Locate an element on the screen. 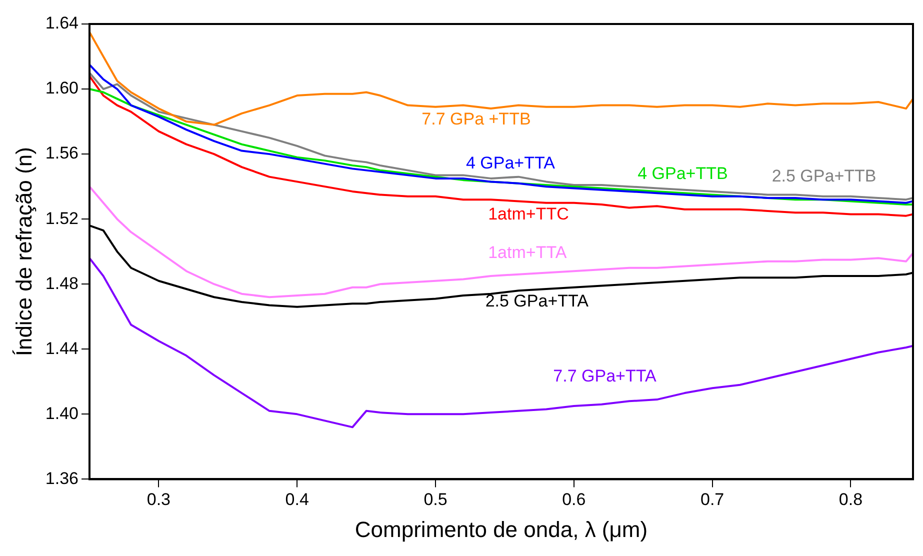  x-axis-title: Comprimento de onda, λ (μm) is located at coordinates (501, 529).